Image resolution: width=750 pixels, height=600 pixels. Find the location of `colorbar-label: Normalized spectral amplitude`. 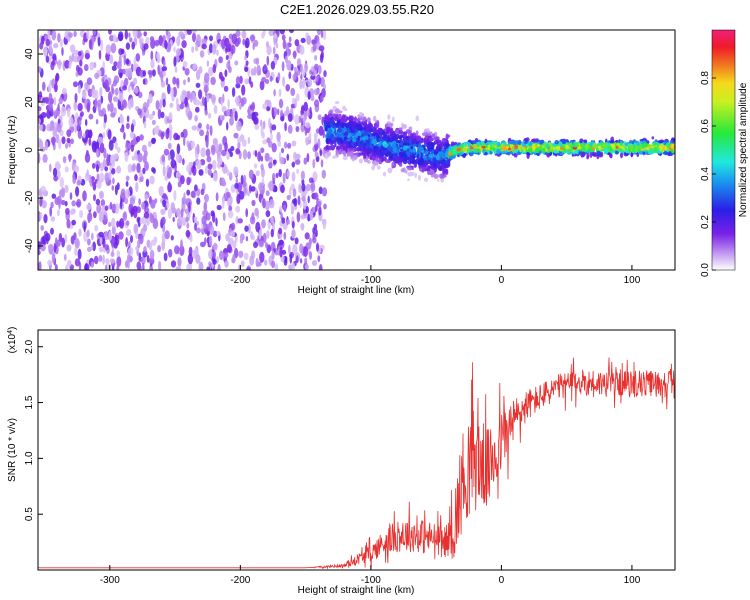

colorbar-label: Normalized spectral amplitude is located at coordinates (743, 149).